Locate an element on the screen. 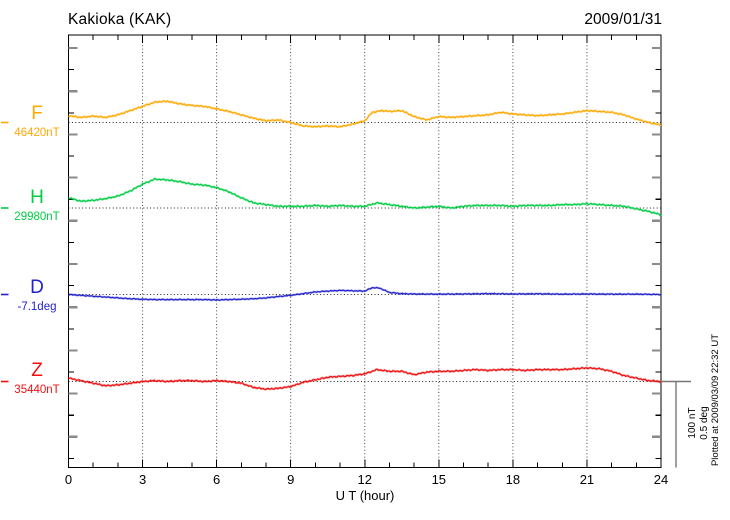  series-letter-f: F is located at coordinates (37, 113).